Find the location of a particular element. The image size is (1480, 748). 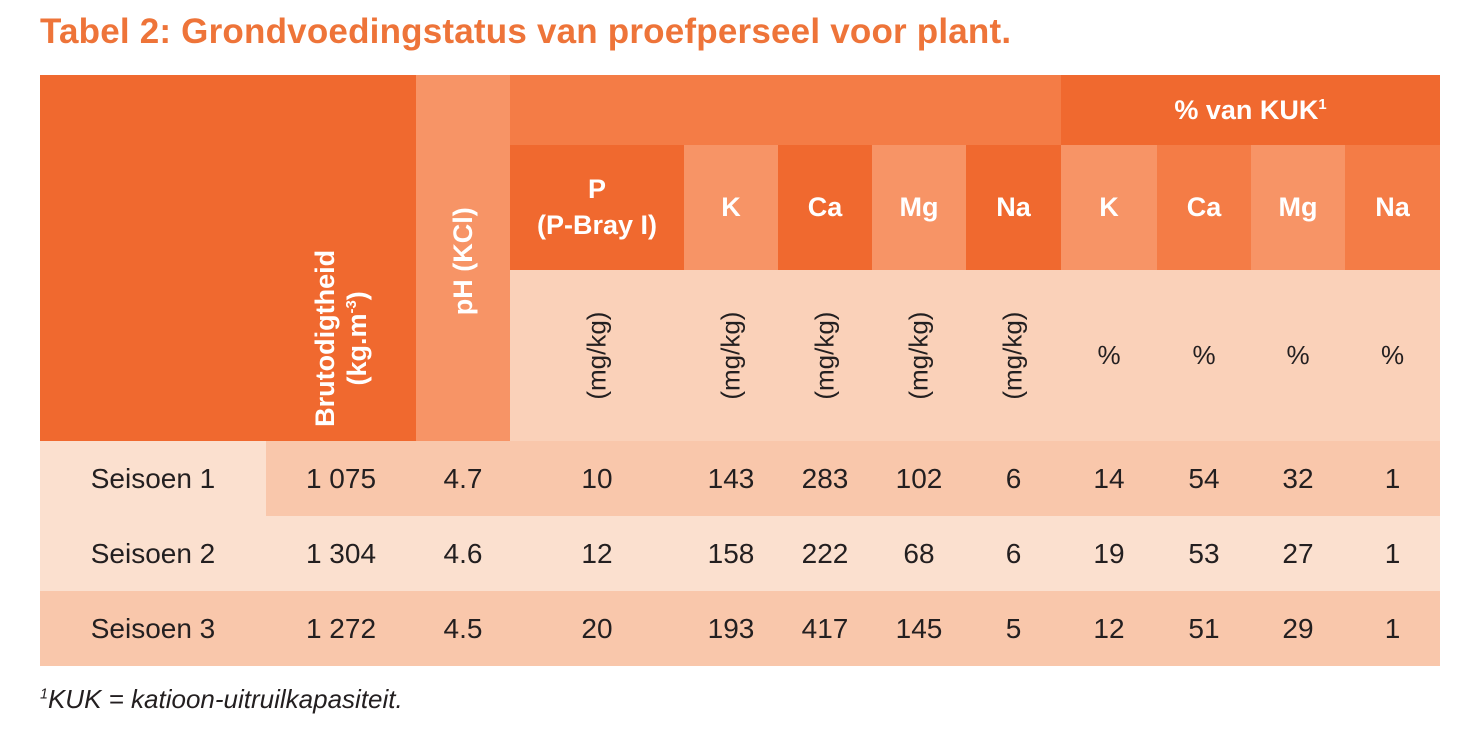

bulk-density-unit-post: ) is located at coordinates (357, 296).